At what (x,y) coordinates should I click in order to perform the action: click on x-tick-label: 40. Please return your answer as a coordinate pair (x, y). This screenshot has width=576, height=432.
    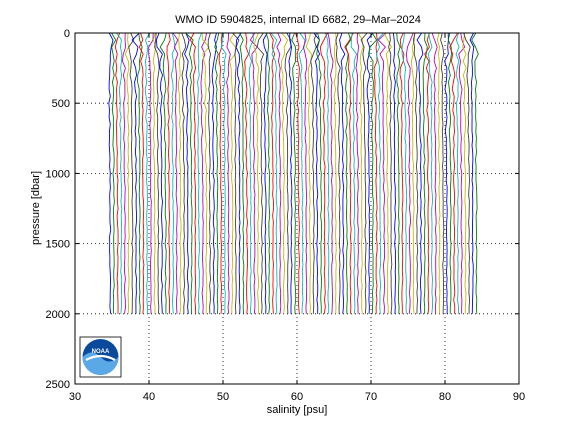
    Looking at the image, I should click on (149, 397).